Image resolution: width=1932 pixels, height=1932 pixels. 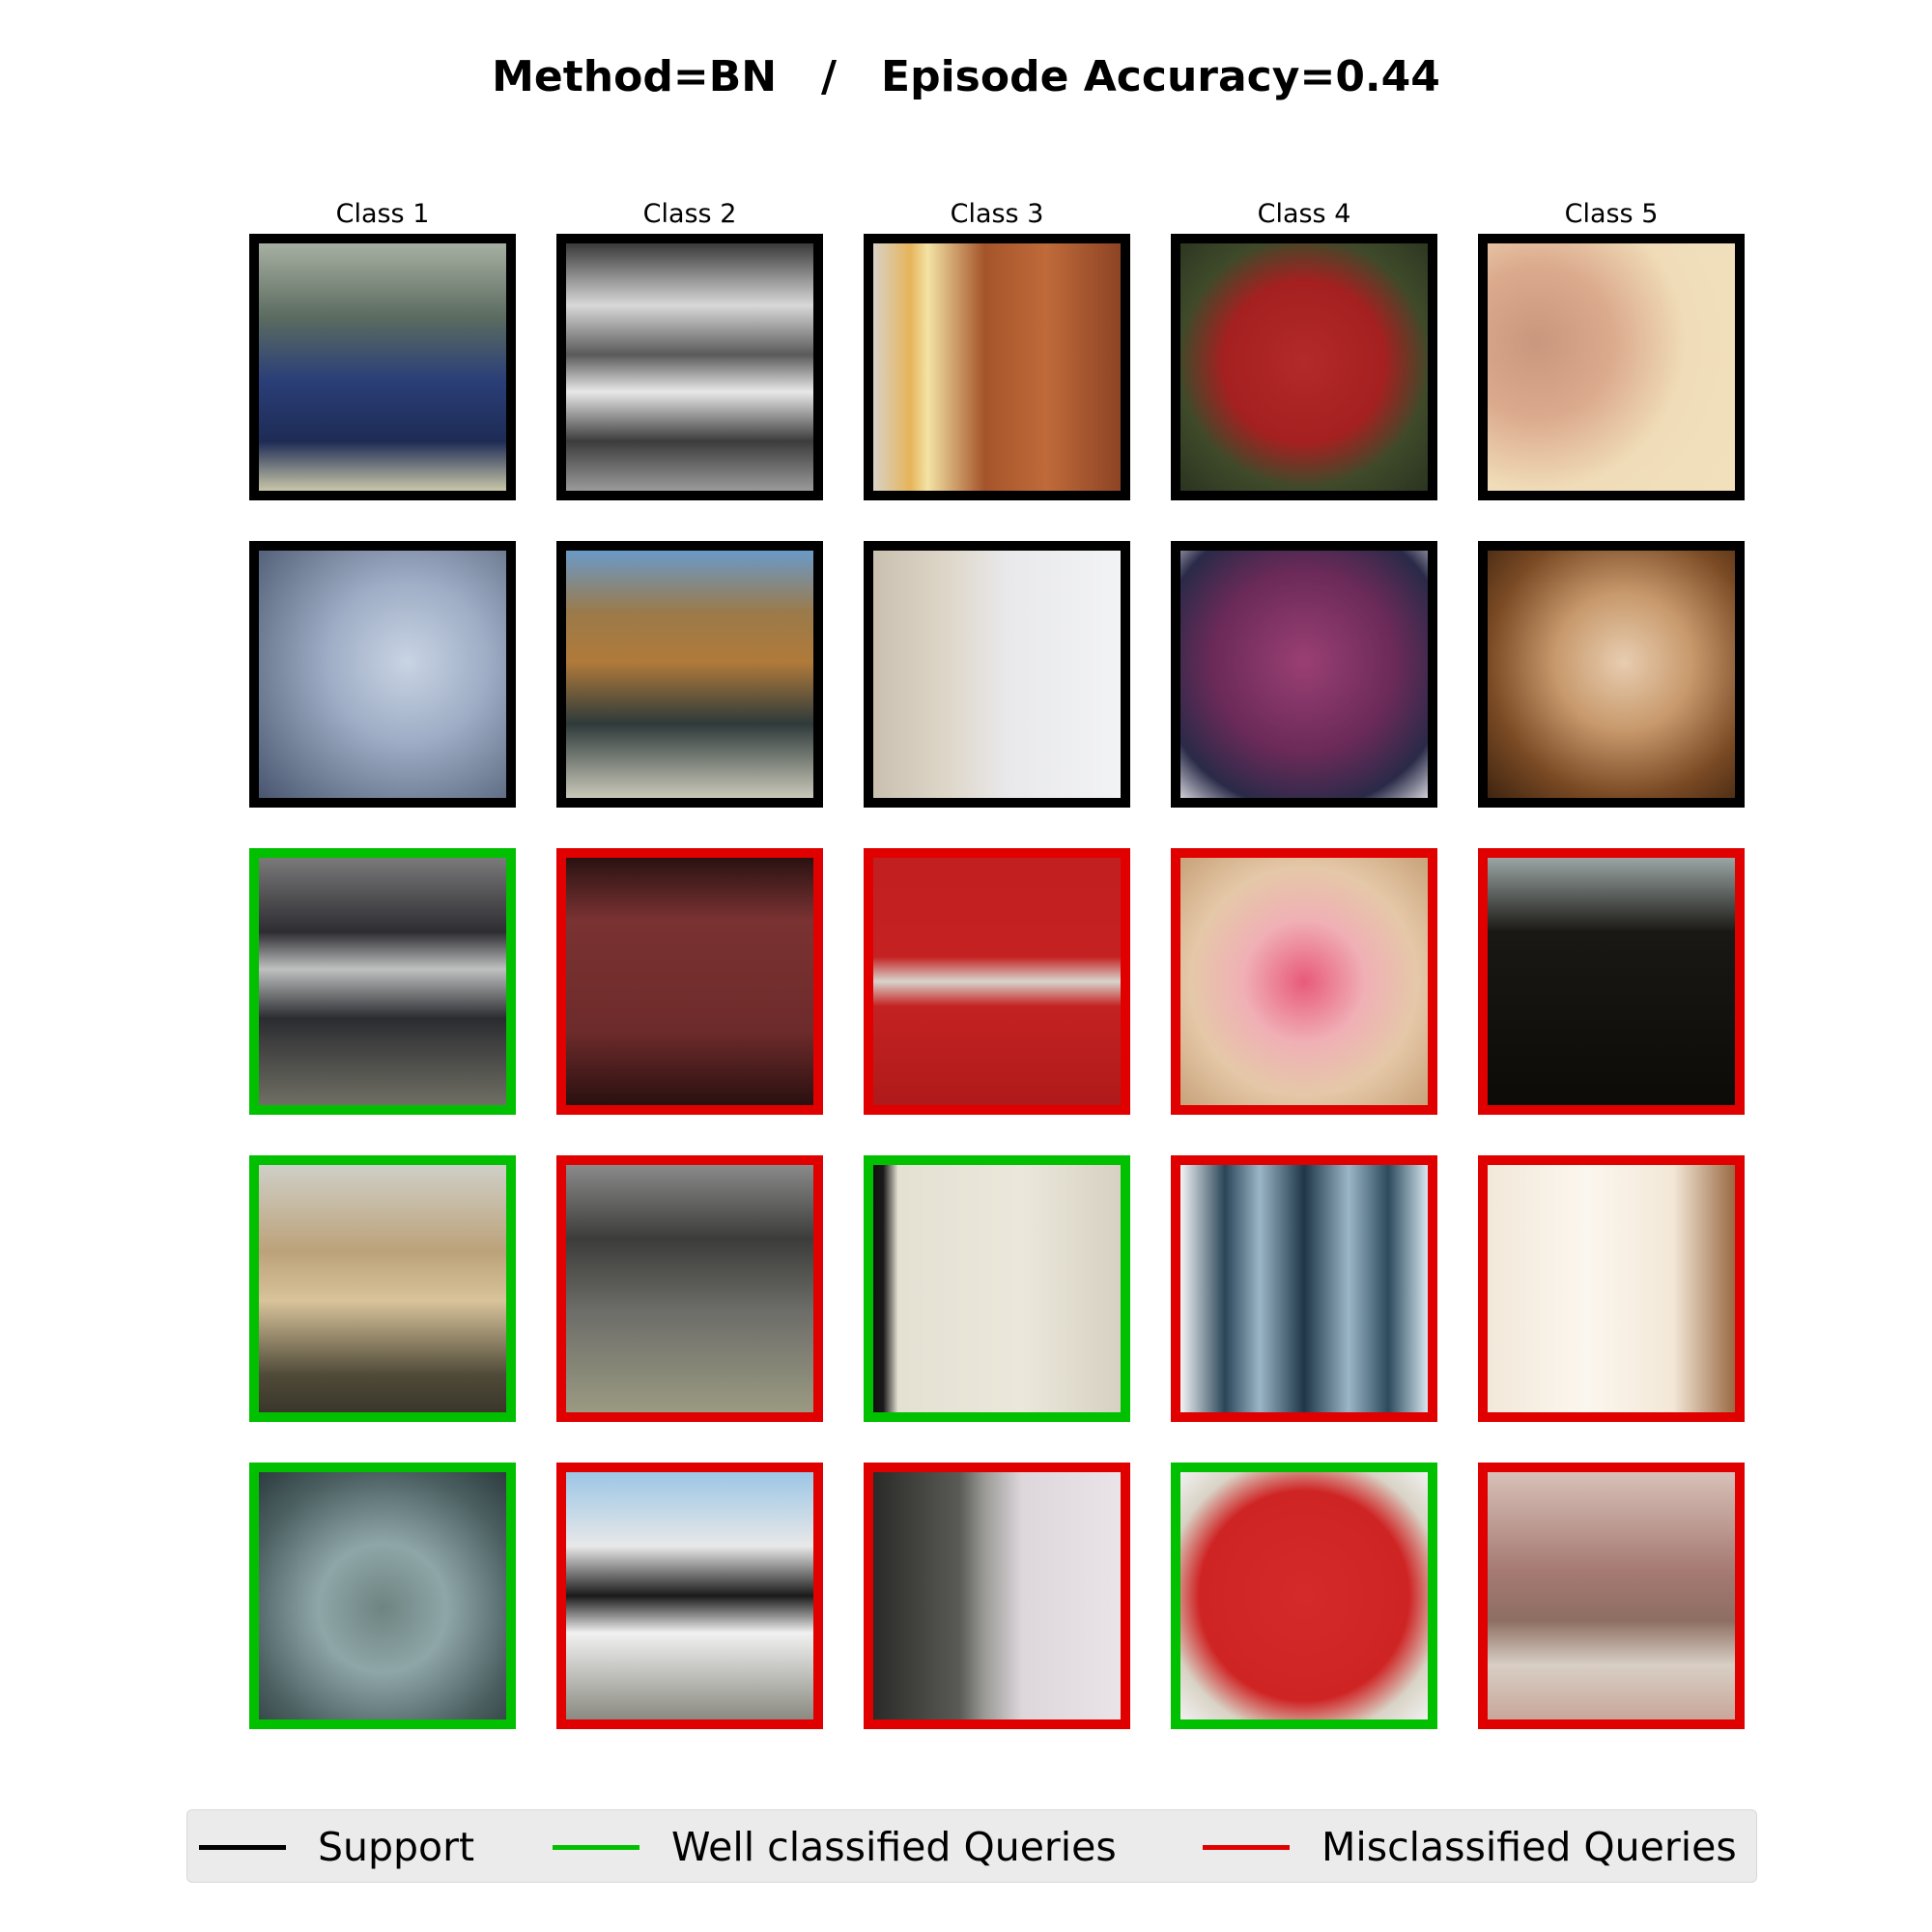 I want to click on refrigerator-handle-image, so click(x=997, y=367).